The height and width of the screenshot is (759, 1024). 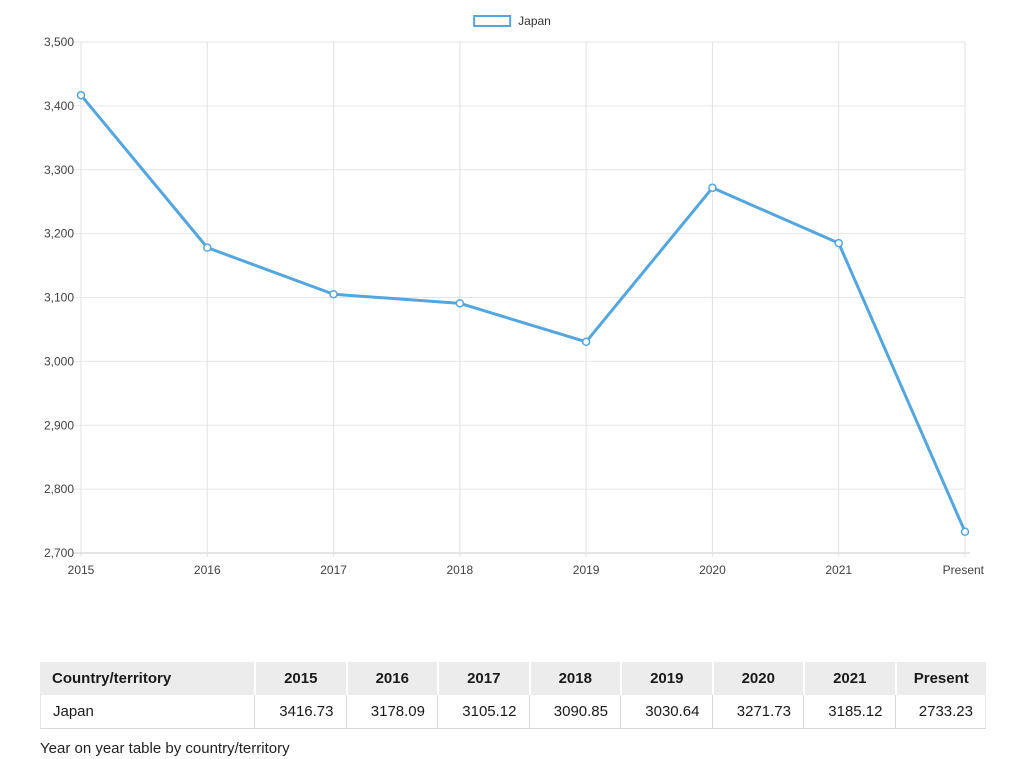 I want to click on column-header-2015: 2015, so click(x=300, y=678).